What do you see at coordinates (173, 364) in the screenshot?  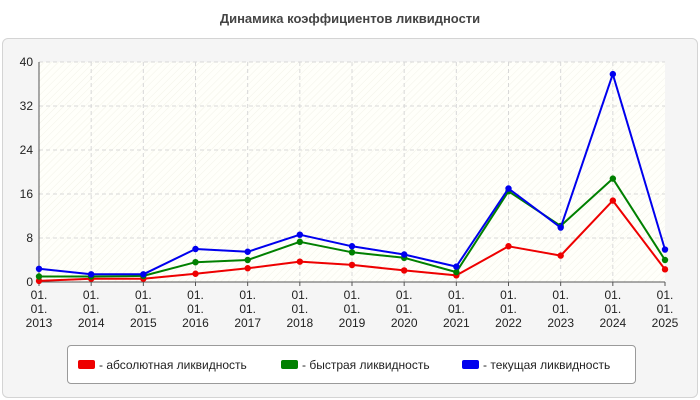 I see `legend-label-absolute: - абсолютная ликвидность` at bounding box center [173, 364].